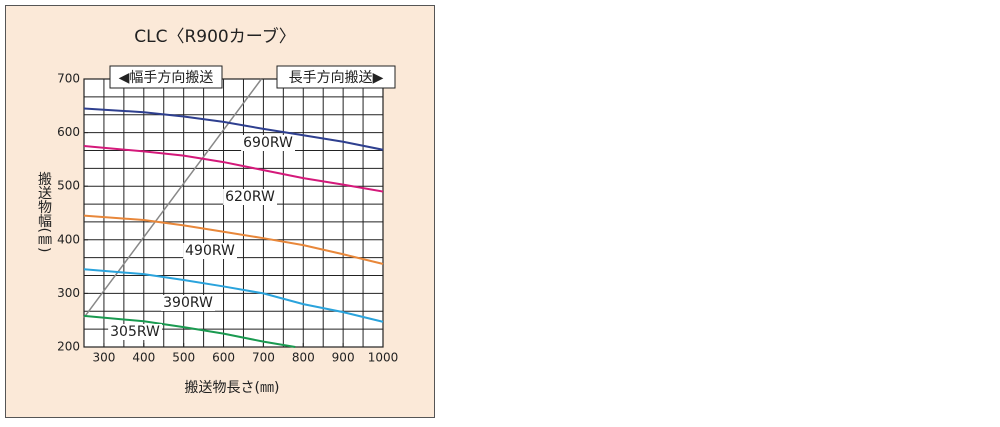  I want to click on series-label: 690RW, so click(268, 143).